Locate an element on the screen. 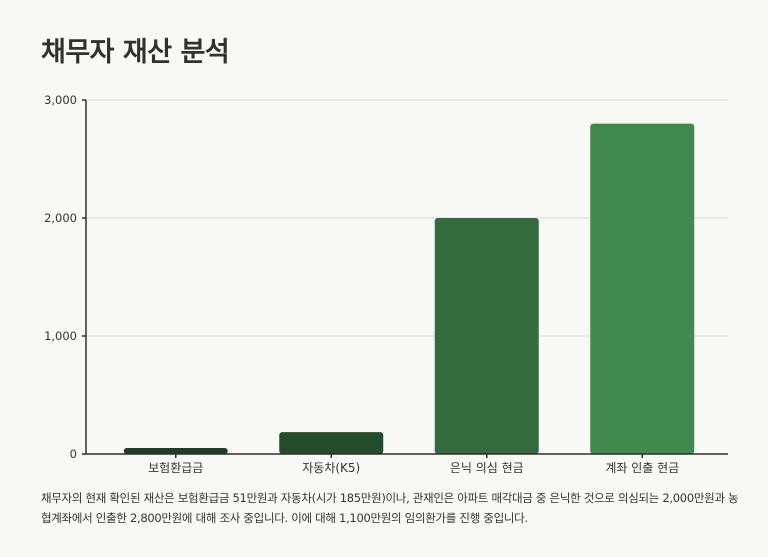 This screenshot has height=557, width=768. chart-title: 채무자 재산 분석 is located at coordinates (135, 52).